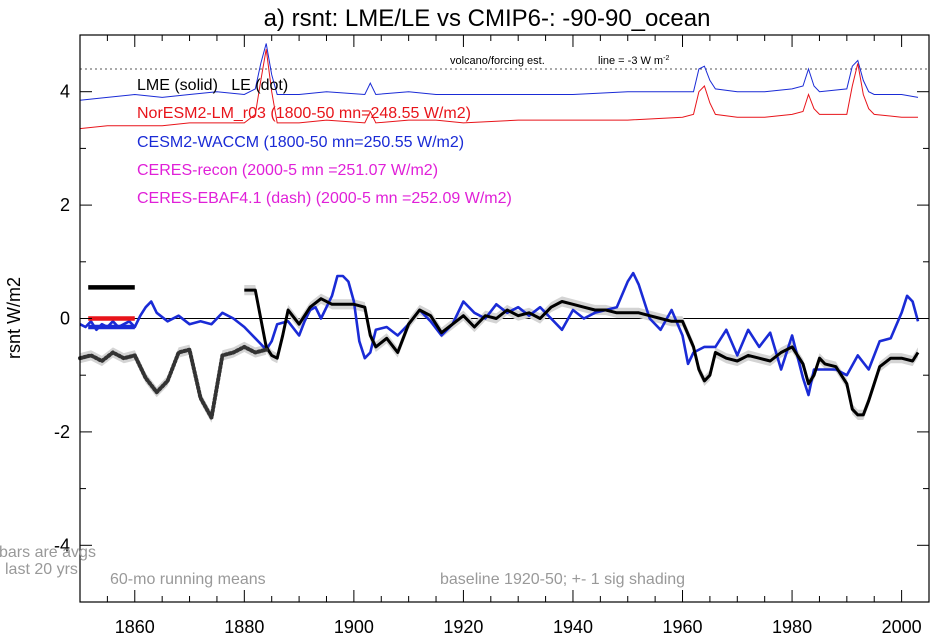  Describe the element at coordinates (287, 170) in the screenshot. I see `legend-entry-ceres-recon: CERES-recon (2000-5 mn =251.07 W/m2)` at that location.